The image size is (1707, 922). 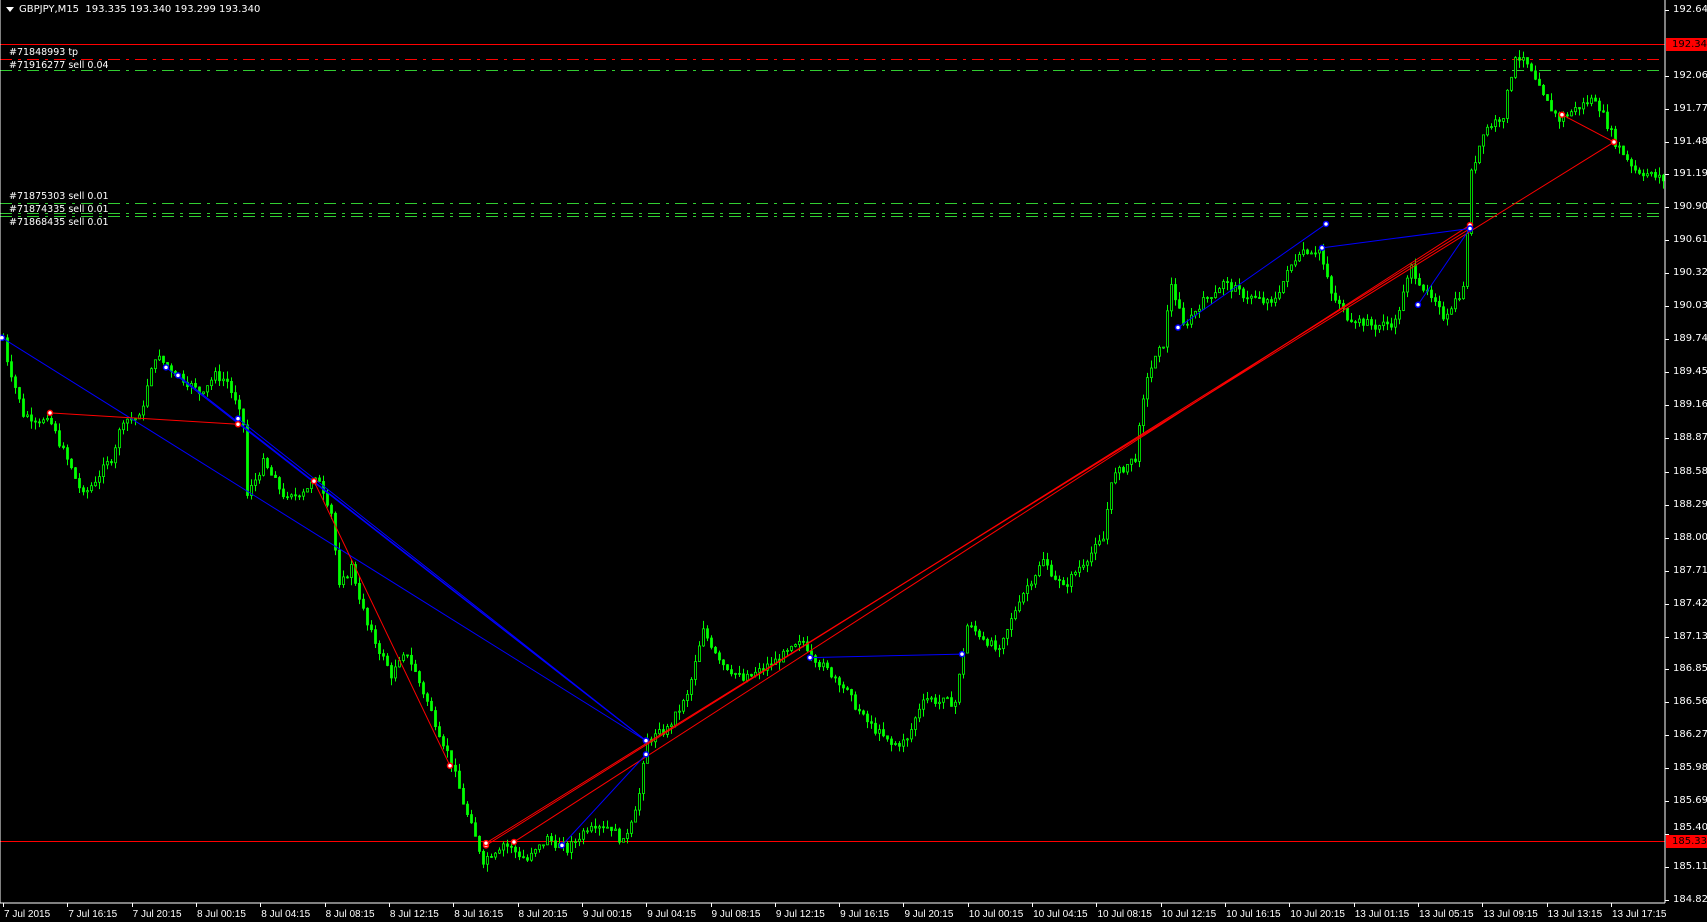 What do you see at coordinates (929, 914) in the screenshot?
I see `x-tick-label: 9 Jul 20:15` at bounding box center [929, 914].